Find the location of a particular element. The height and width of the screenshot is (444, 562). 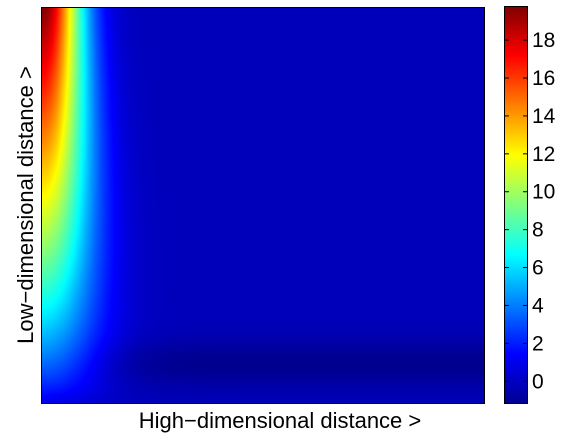

colorbar-tick-label: 16 is located at coordinates (543, 78).